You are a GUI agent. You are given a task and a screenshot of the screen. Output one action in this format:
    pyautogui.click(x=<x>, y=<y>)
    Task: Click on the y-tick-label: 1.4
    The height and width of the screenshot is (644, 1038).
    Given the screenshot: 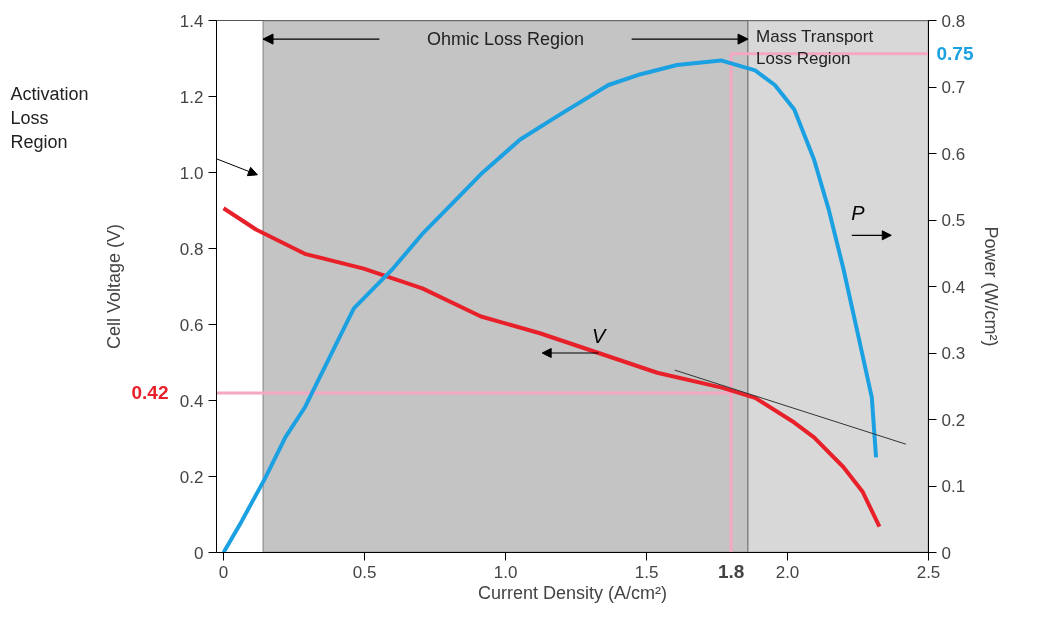 What is the action you would take?
    pyautogui.click(x=191, y=21)
    